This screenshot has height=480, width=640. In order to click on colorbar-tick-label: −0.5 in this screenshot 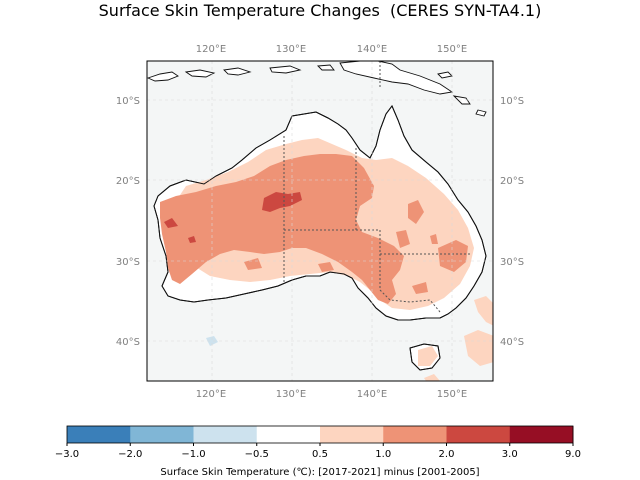, I will do `click(257, 454)`.